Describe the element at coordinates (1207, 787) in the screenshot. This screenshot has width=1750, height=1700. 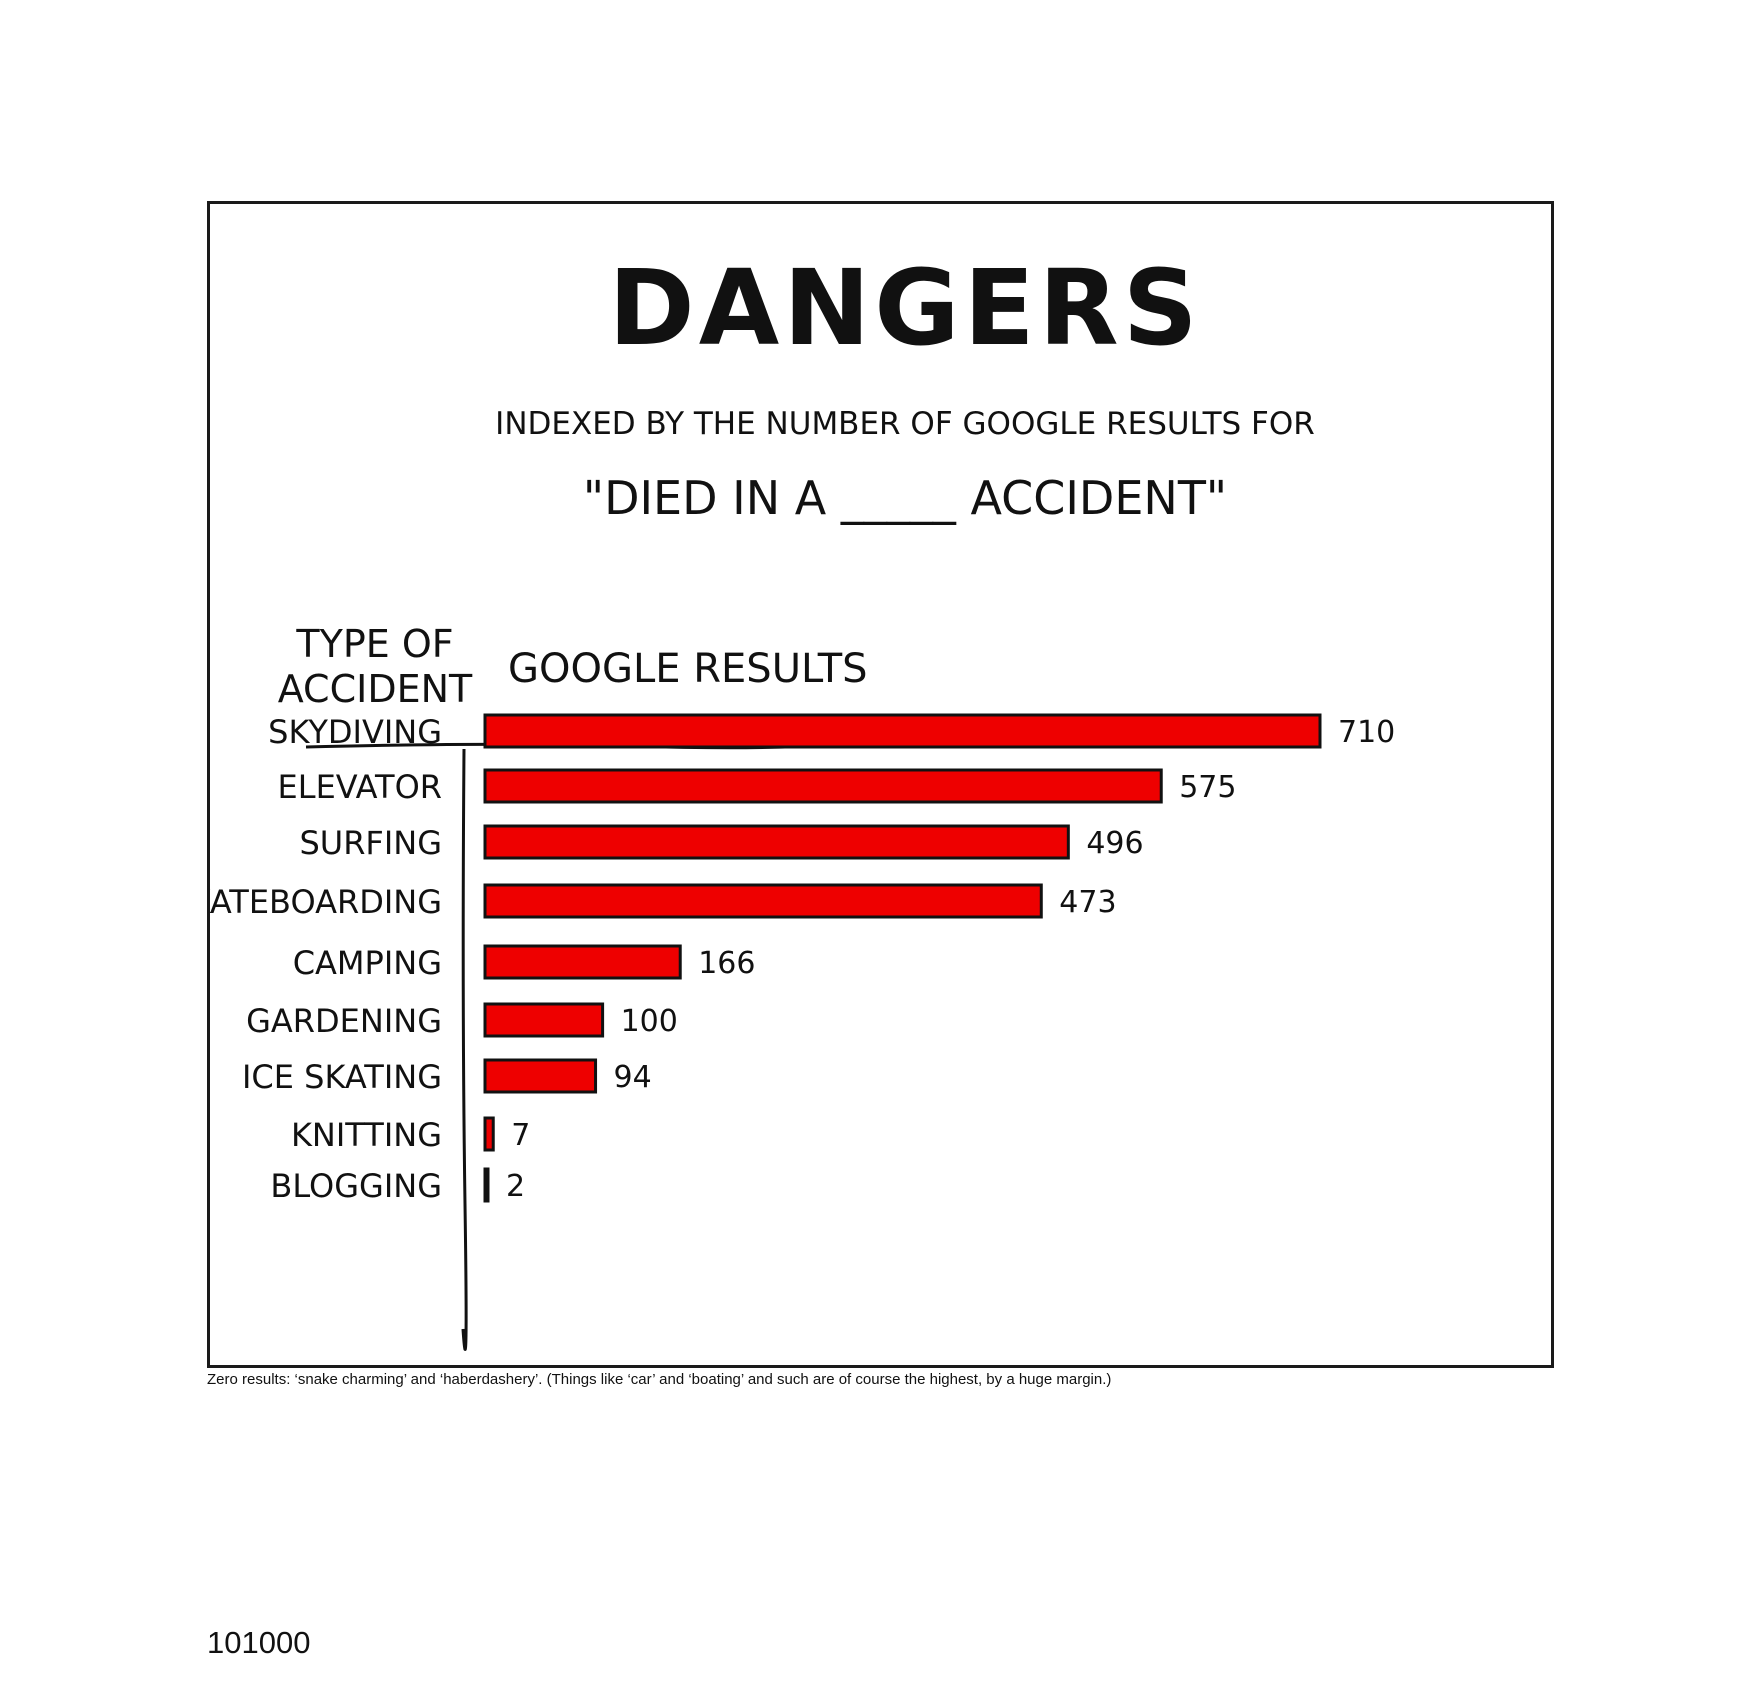
I see `value-label: 575` at that location.